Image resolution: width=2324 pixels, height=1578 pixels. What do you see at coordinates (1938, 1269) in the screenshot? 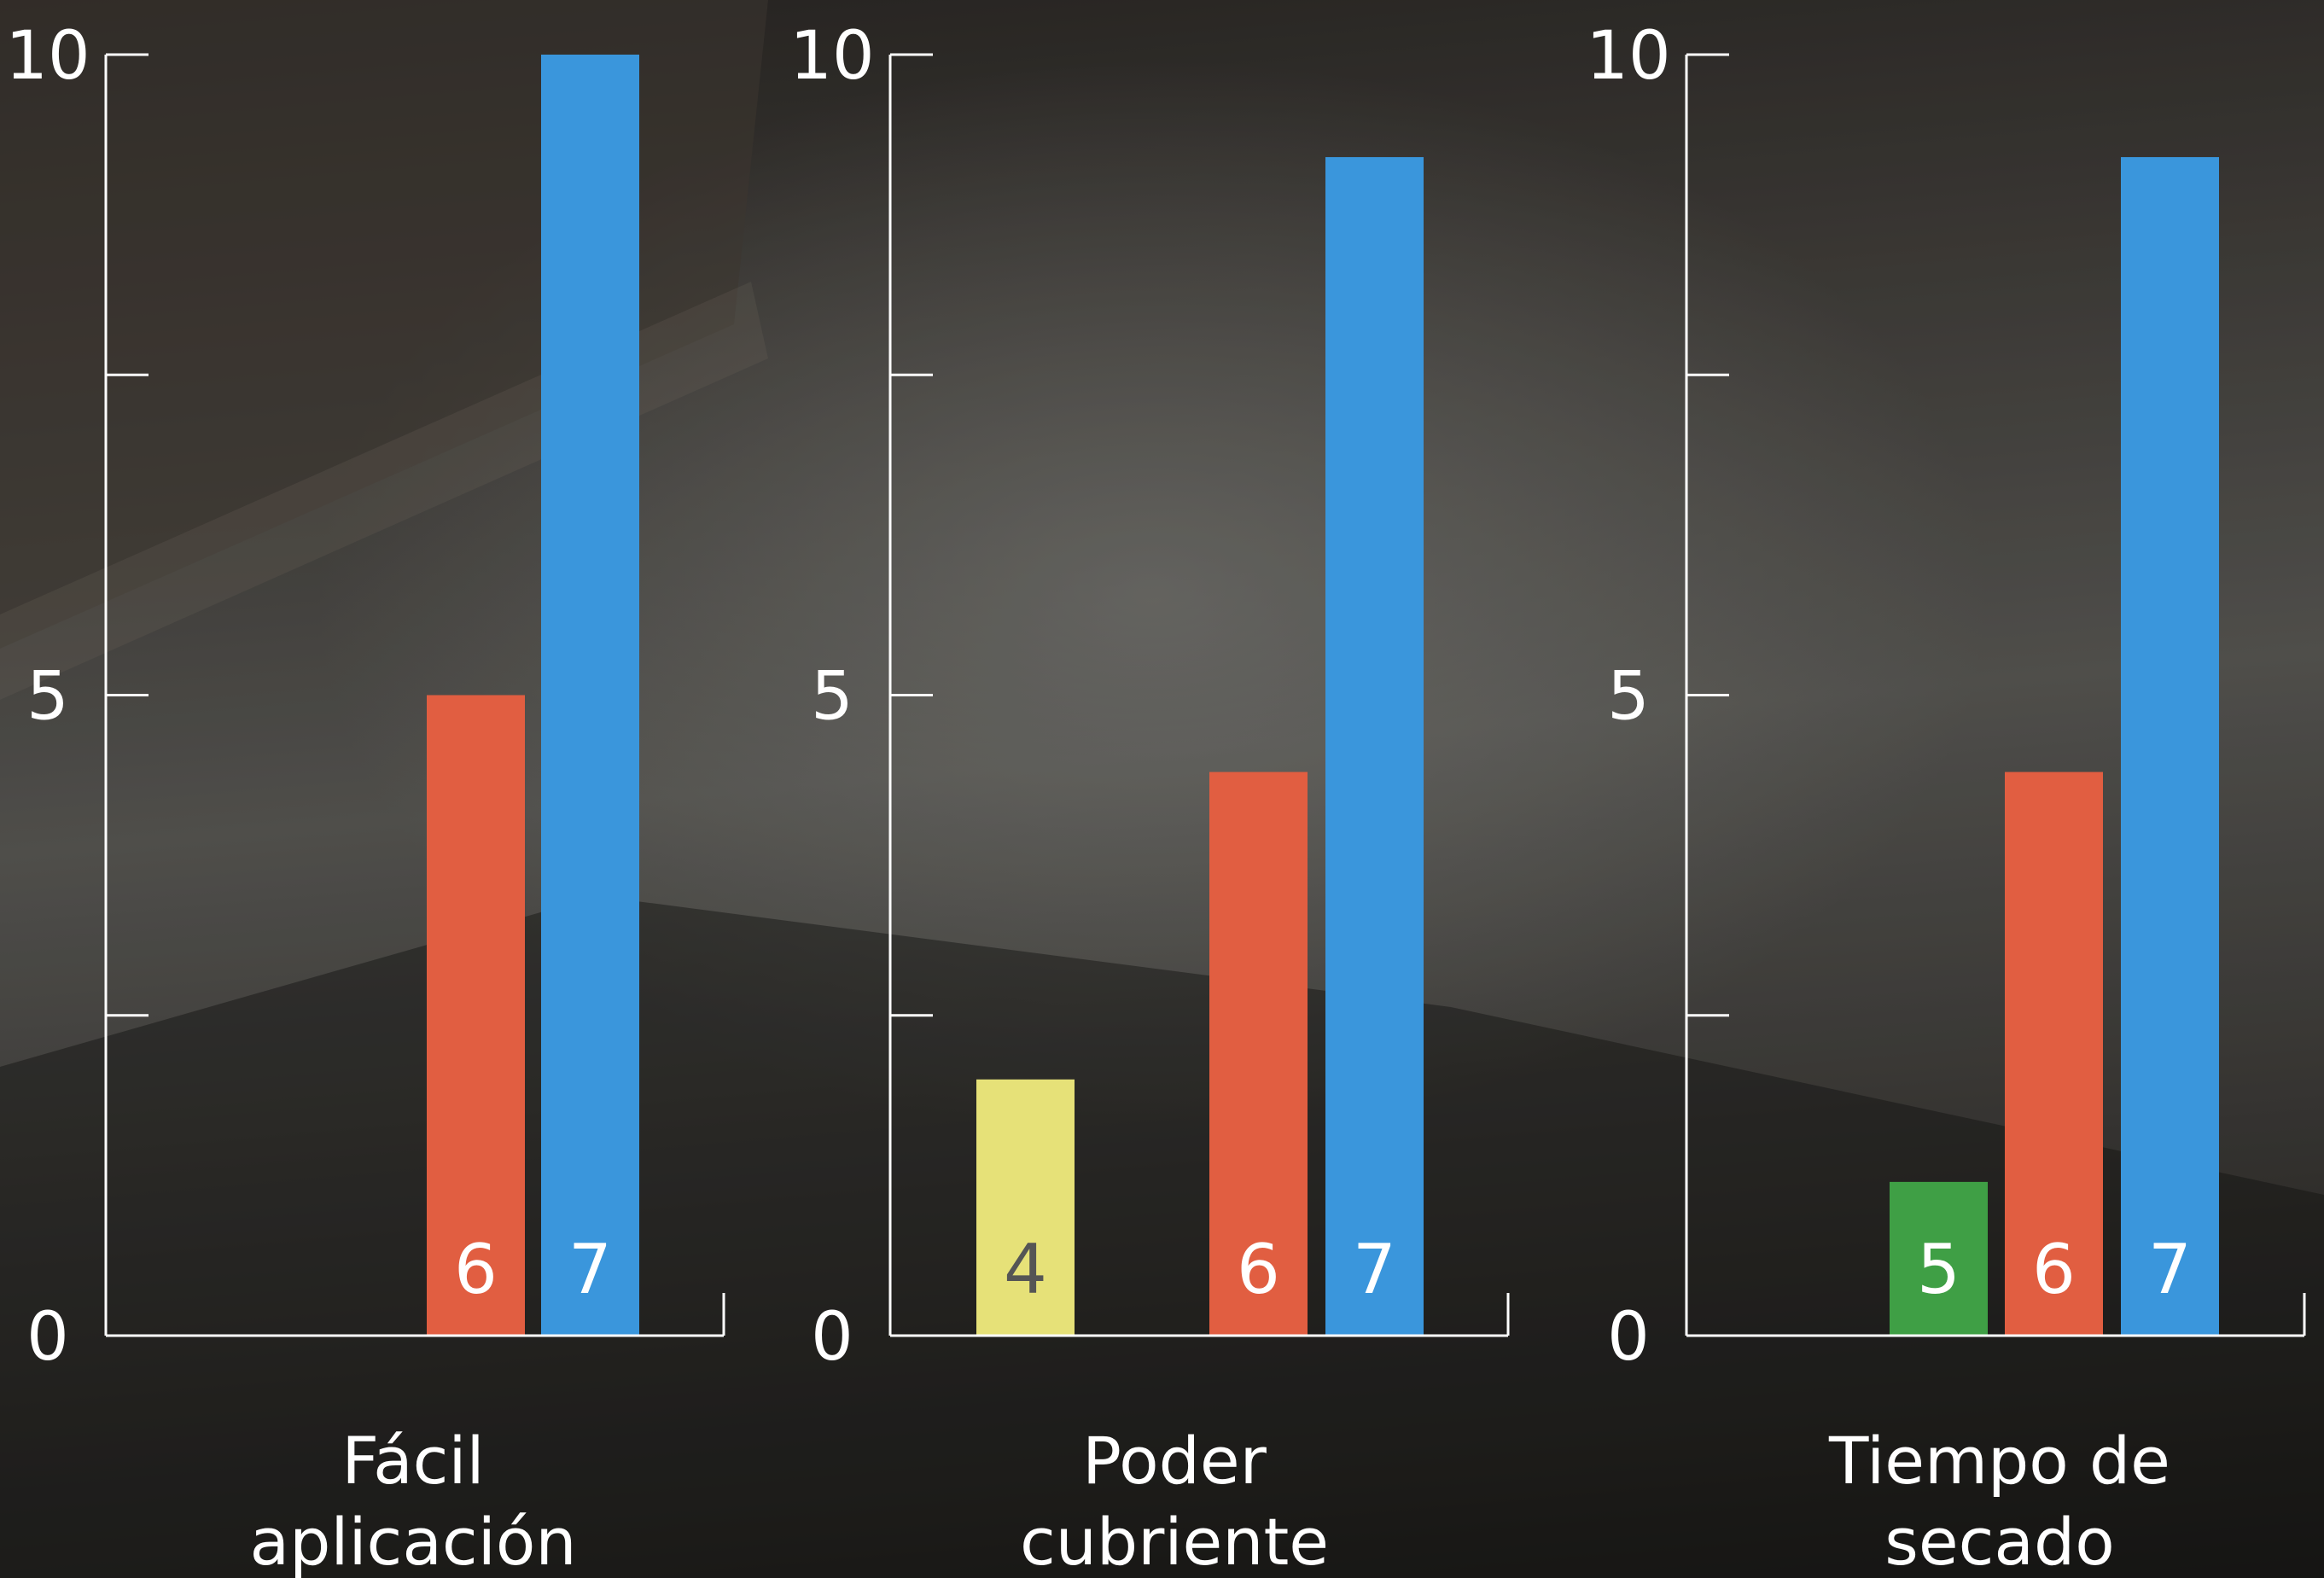
I see `bar-value-label: 5` at bounding box center [1938, 1269].